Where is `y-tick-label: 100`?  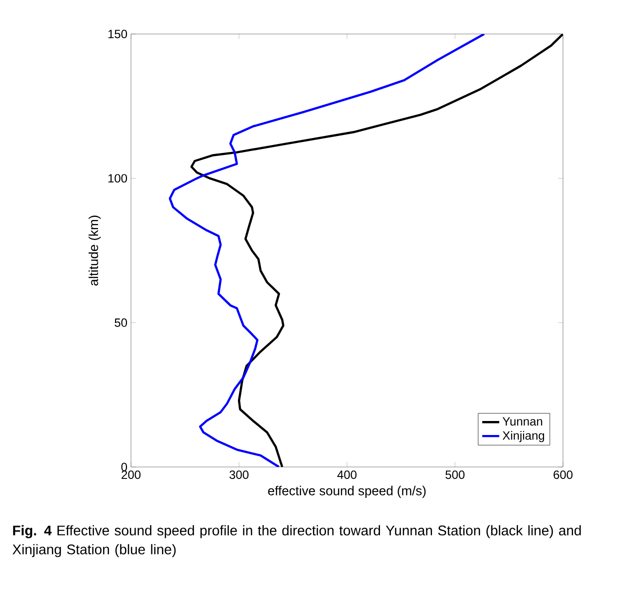 y-tick-label: 100 is located at coordinates (118, 178).